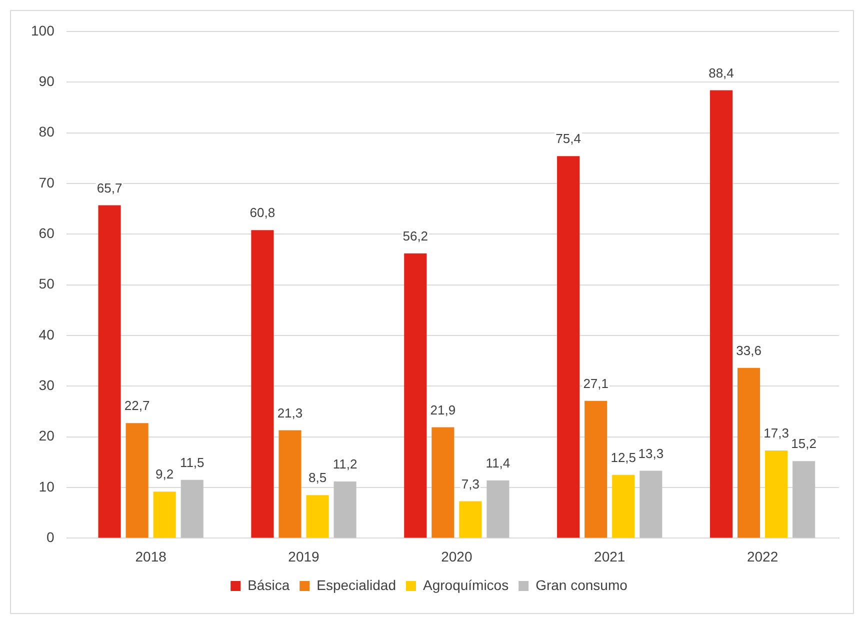 Image resolution: width=864 pixels, height=623 pixels. Describe the element at coordinates (109, 188) in the screenshot. I see `data-label: 65,7` at that location.